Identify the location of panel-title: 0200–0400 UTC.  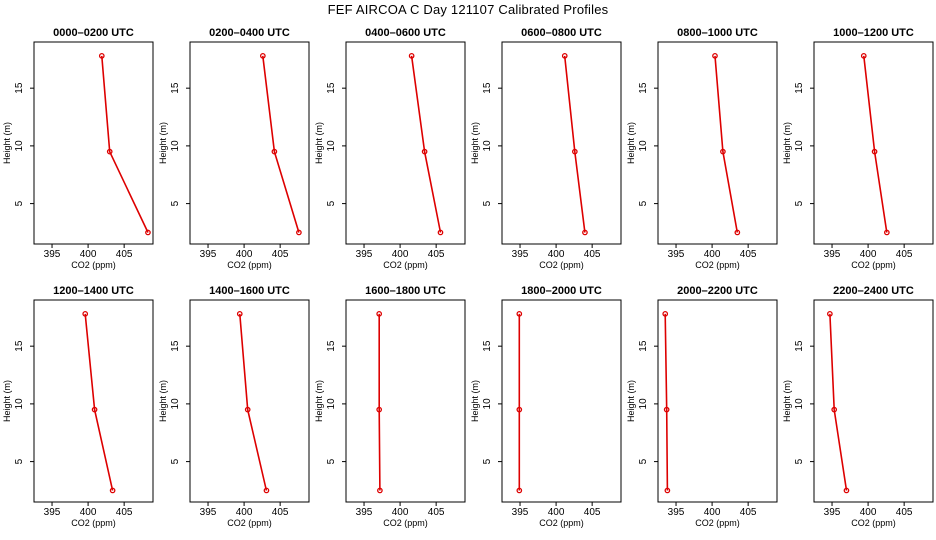
(249, 33).